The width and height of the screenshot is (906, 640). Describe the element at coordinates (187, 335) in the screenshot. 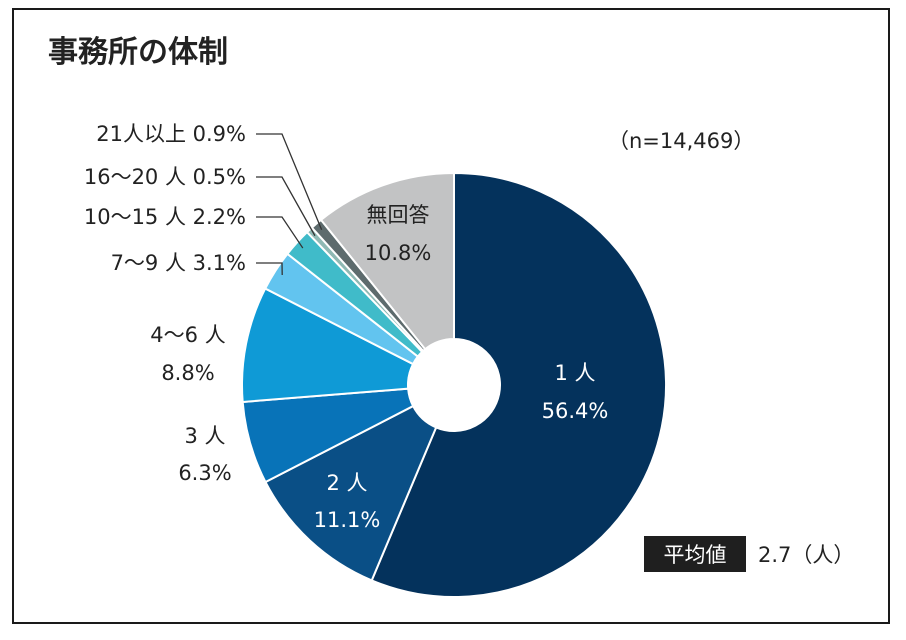

I see `slice-name-3: 4〜6 人` at that location.